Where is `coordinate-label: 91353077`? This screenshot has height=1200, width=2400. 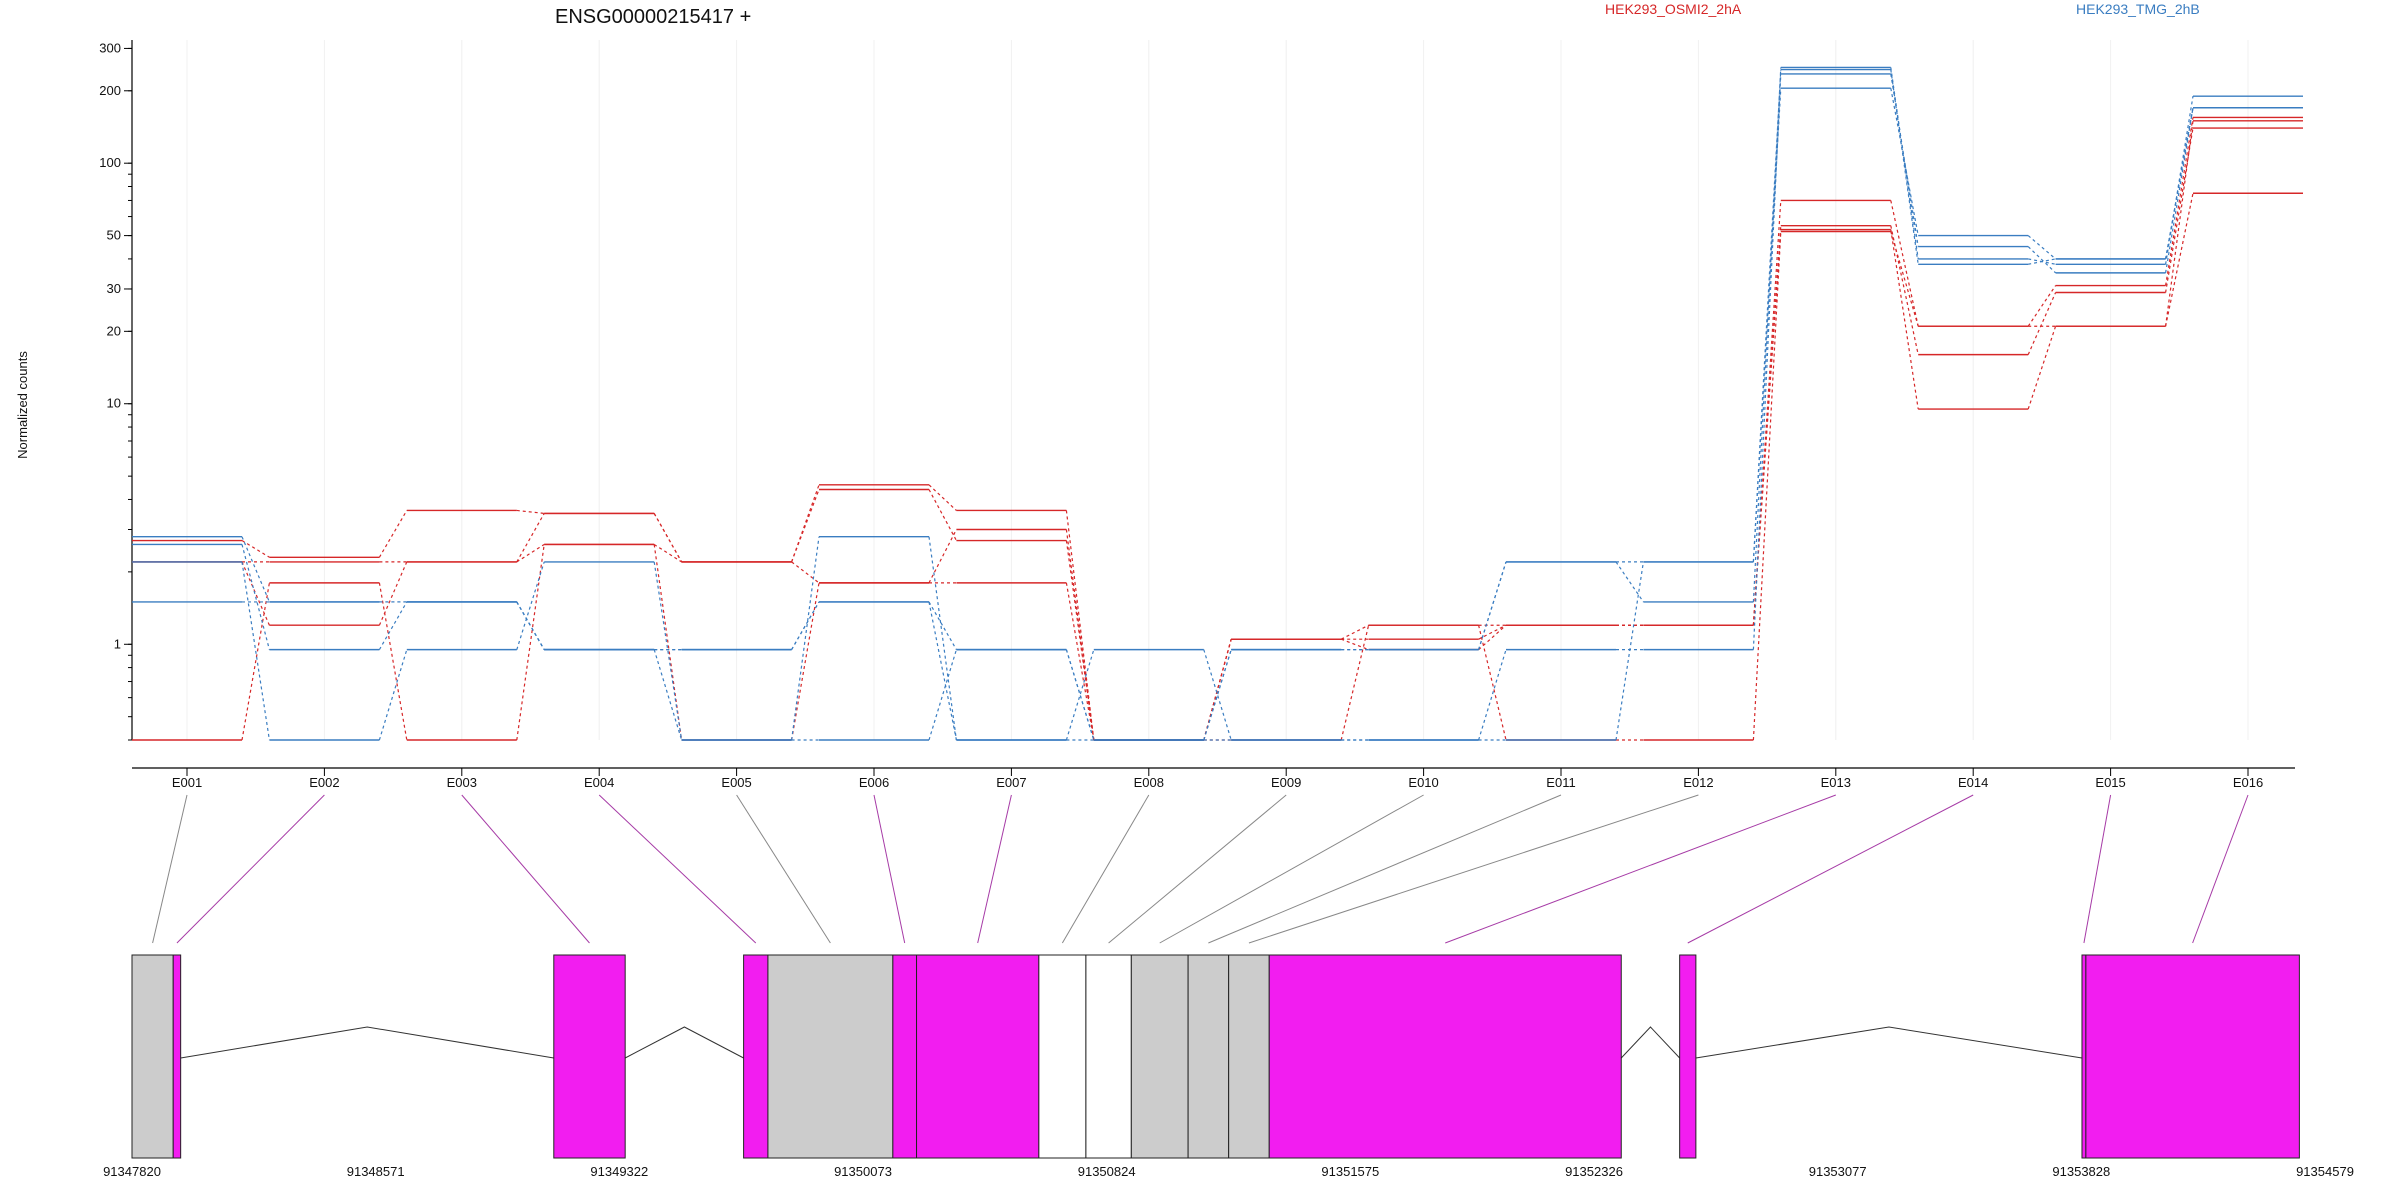
coordinate-label: 91353077 is located at coordinates (1838, 1171).